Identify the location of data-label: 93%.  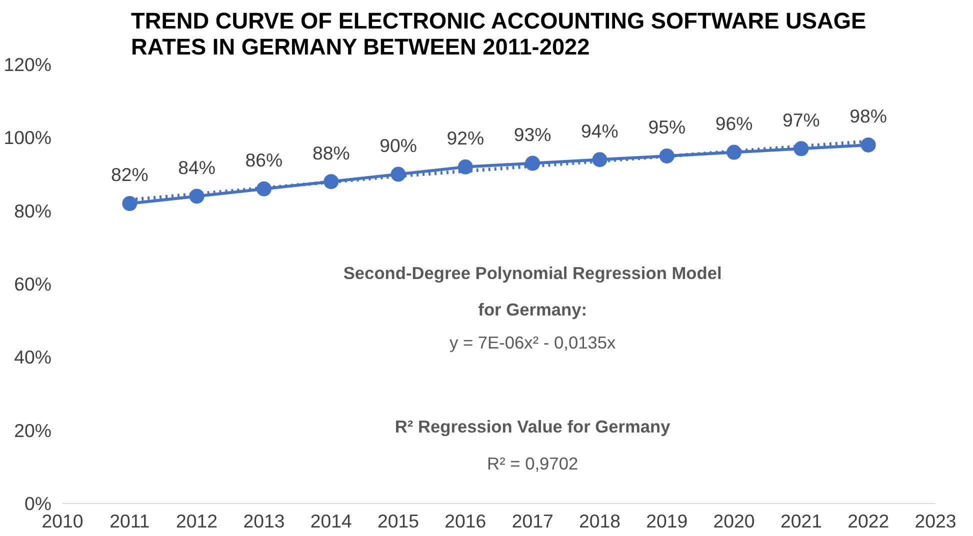
(533, 134).